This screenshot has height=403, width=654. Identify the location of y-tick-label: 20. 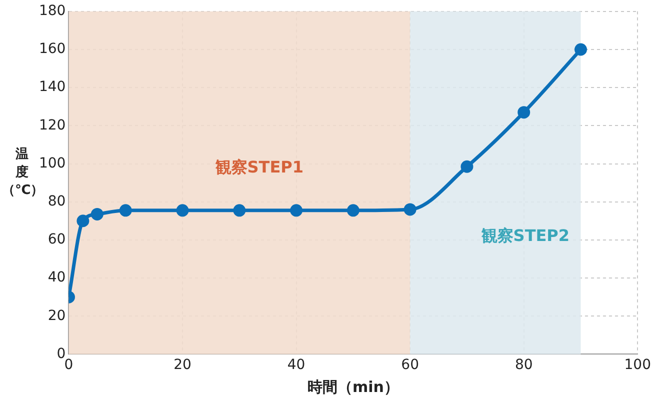
(57, 316).